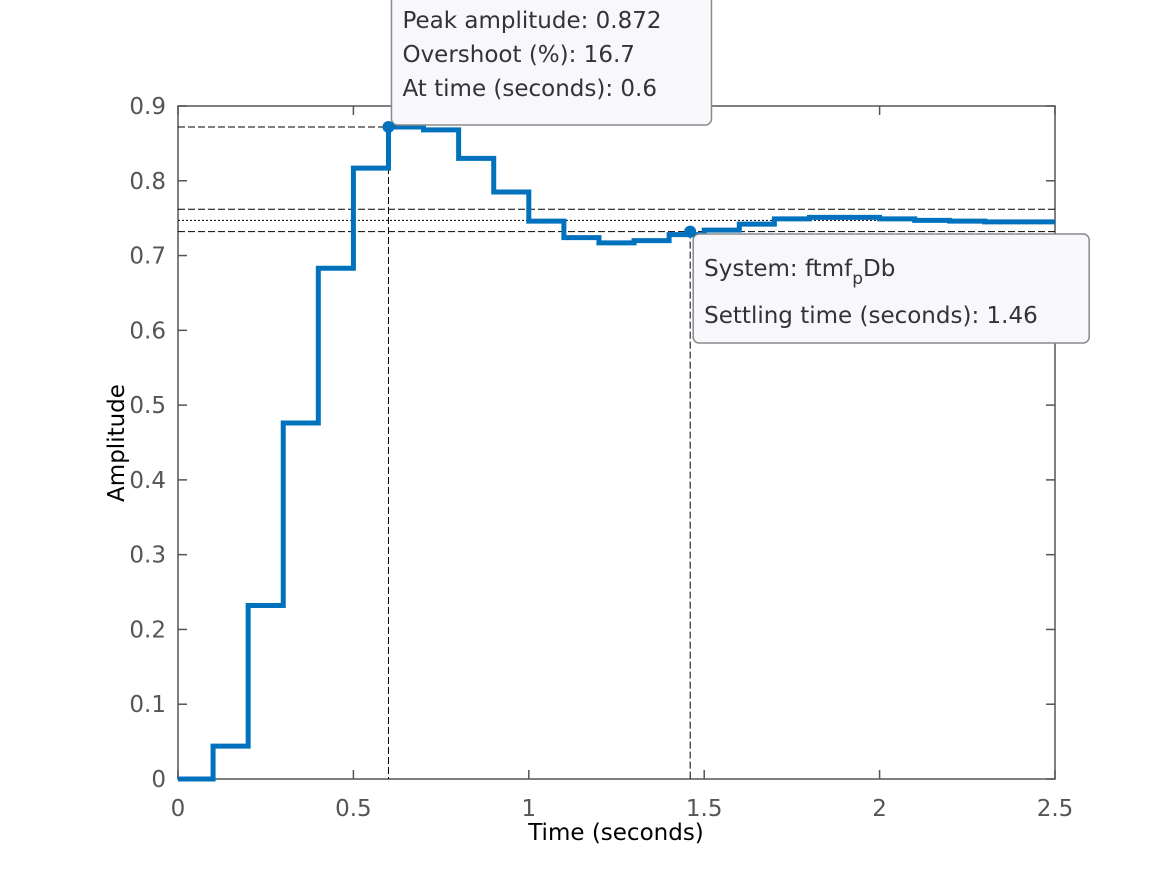 The height and width of the screenshot is (875, 1167). I want to click on y-axis-label: Amplitude, so click(117, 443).